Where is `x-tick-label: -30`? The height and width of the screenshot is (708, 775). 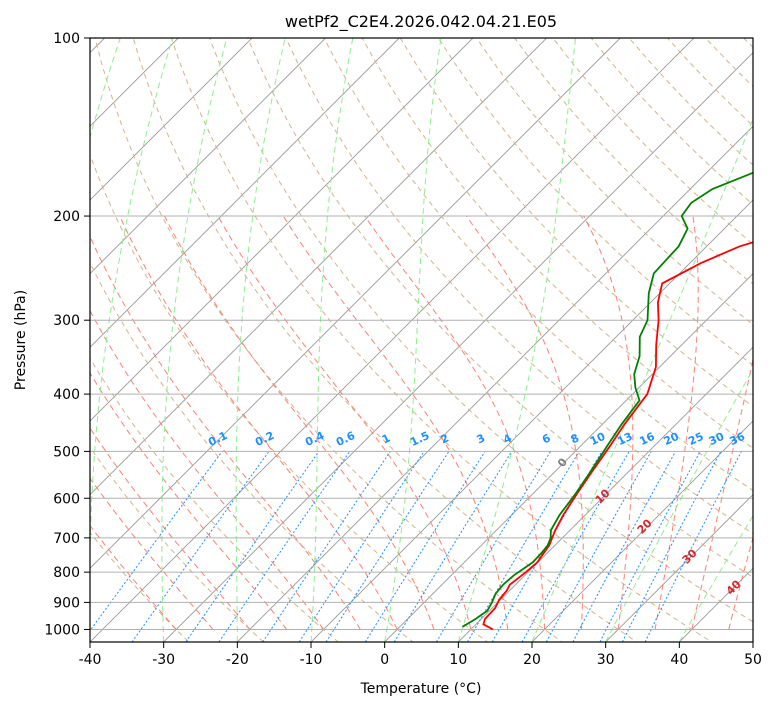 x-tick-label: -30 is located at coordinates (163, 660).